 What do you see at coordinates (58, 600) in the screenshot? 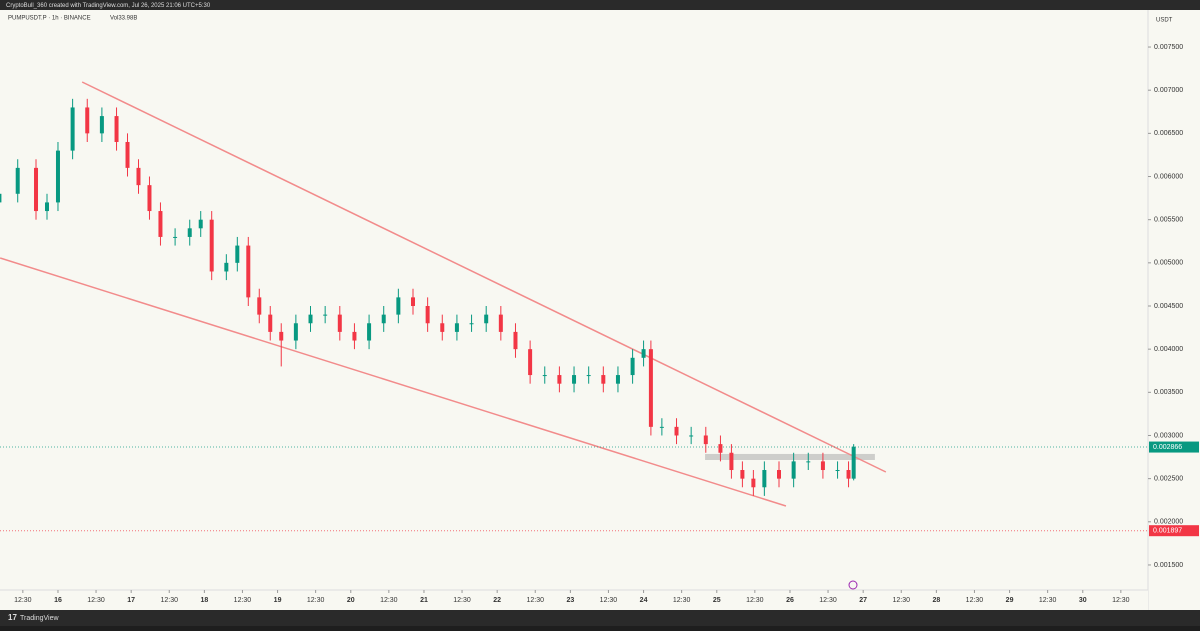
I see `x-tick-label: 16` at bounding box center [58, 600].